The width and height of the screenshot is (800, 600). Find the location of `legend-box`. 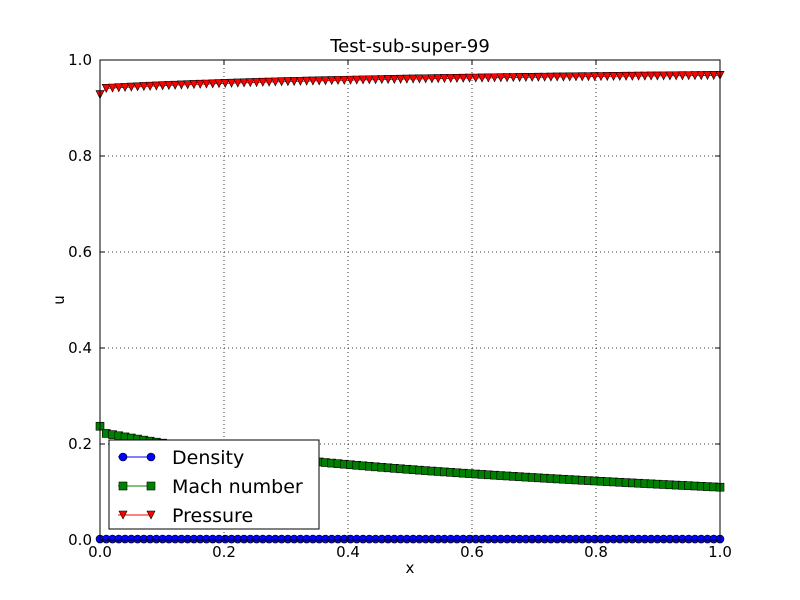

legend-box is located at coordinates (214, 484).